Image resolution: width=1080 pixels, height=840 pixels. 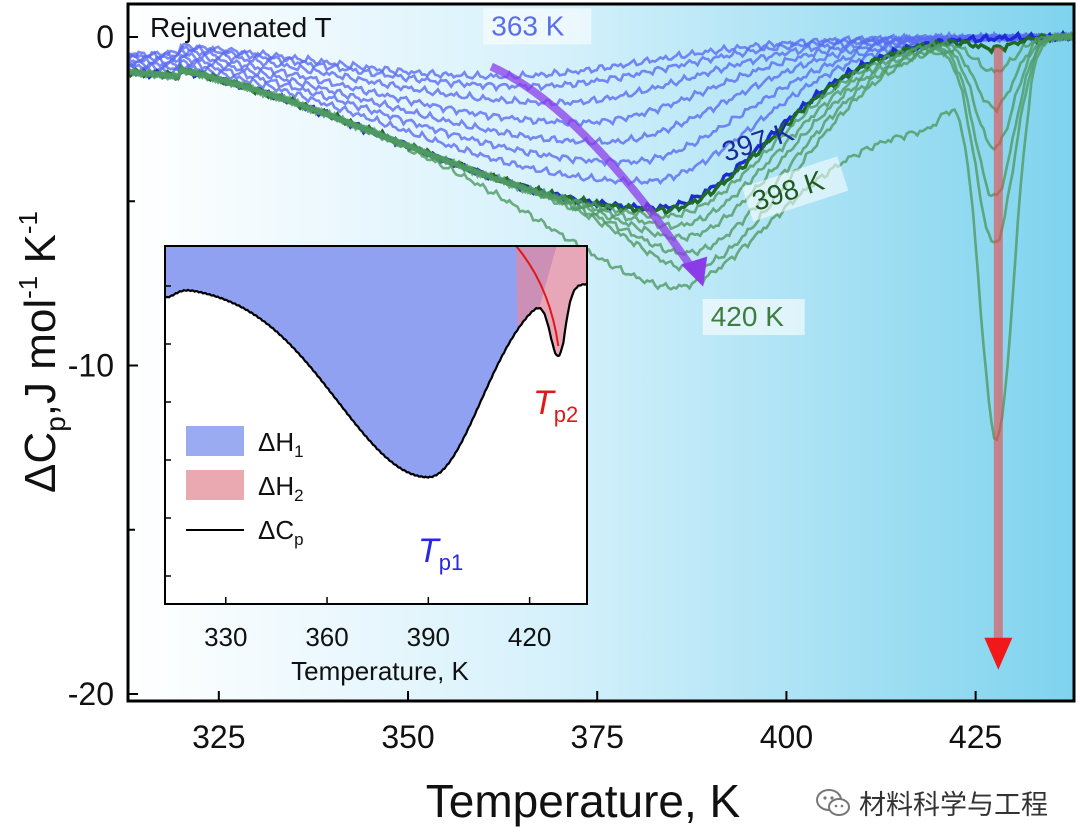 I want to click on red-arrow-head, so click(x=998, y=653).